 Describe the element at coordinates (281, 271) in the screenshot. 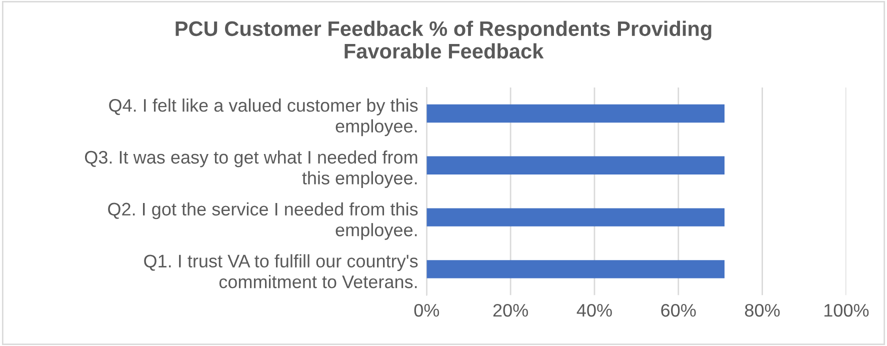

I see `y-tick-label: Q1. I trust VA to fulfill our country's commitment to Veterans.` at that location.